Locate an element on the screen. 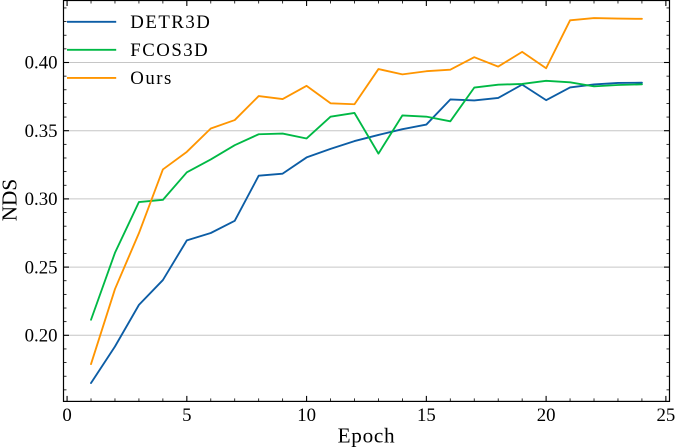 The image size is (676, 447). svg-text: 25 is located at coordinates (665, 415).